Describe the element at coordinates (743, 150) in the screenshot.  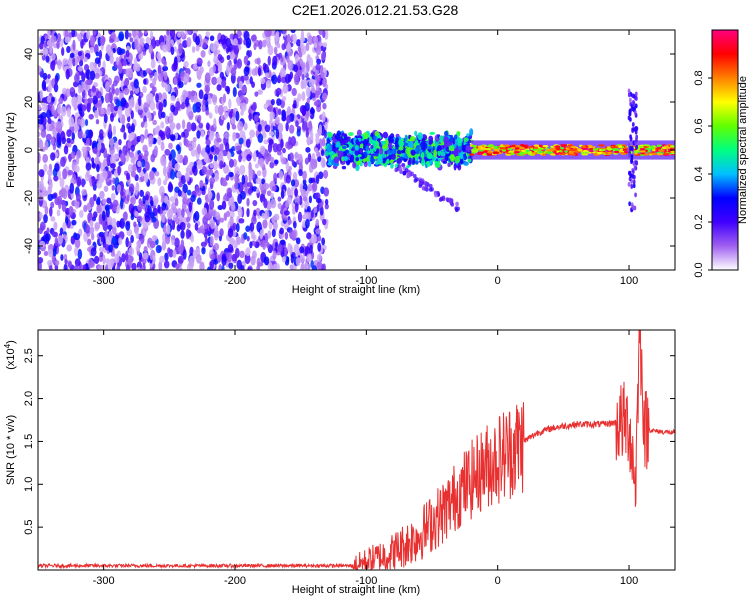
I see `colorbar-label: Normalized spectral amplitude` at that location.